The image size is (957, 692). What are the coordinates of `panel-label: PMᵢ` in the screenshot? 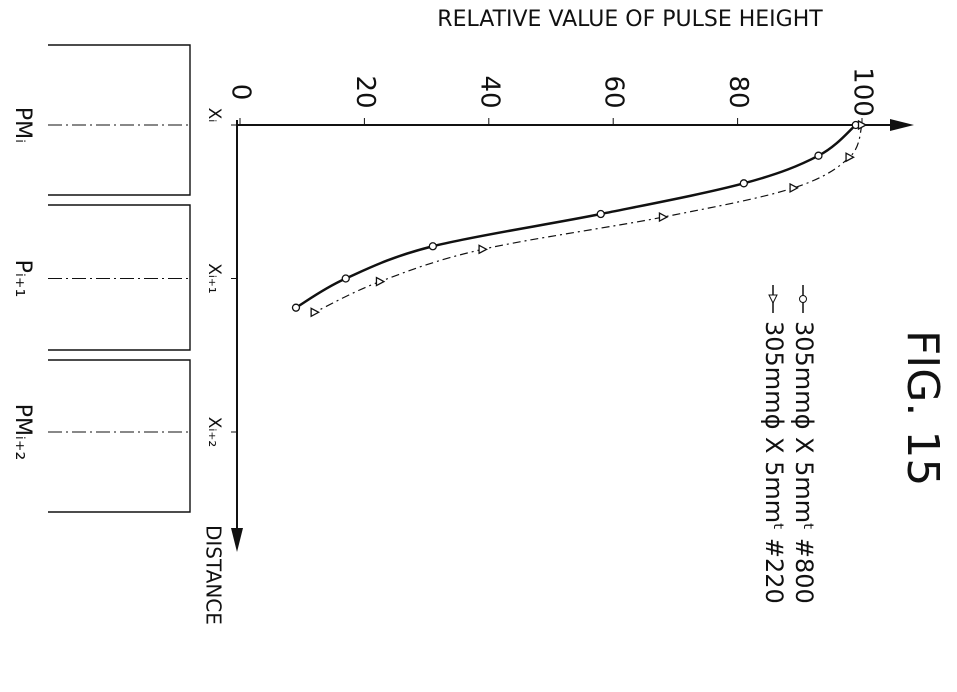 It's located at (22, 125).